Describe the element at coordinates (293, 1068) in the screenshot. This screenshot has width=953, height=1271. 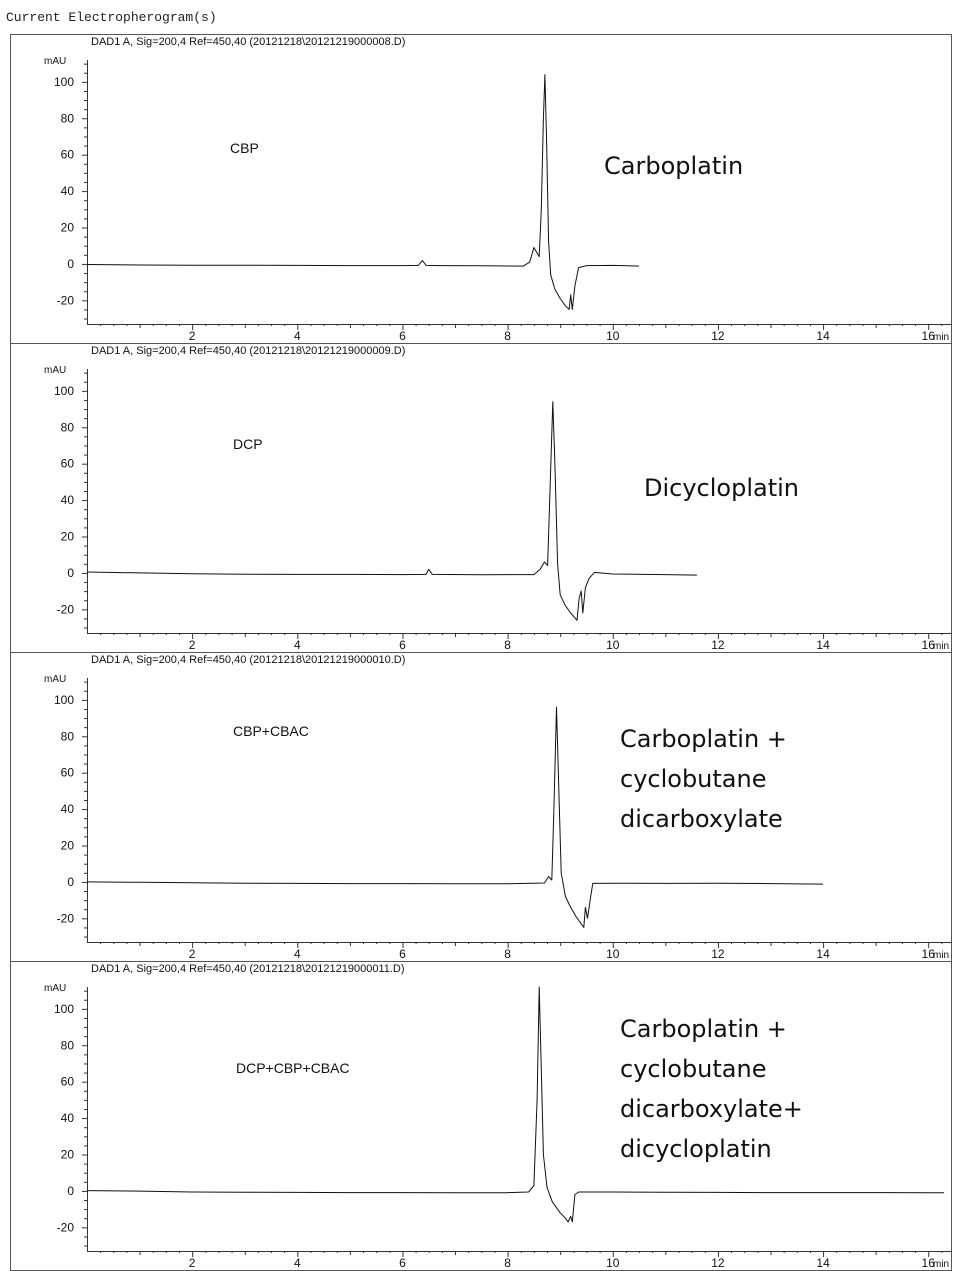
I see `sample-label: DCP+CBP+CBAC` at that location.